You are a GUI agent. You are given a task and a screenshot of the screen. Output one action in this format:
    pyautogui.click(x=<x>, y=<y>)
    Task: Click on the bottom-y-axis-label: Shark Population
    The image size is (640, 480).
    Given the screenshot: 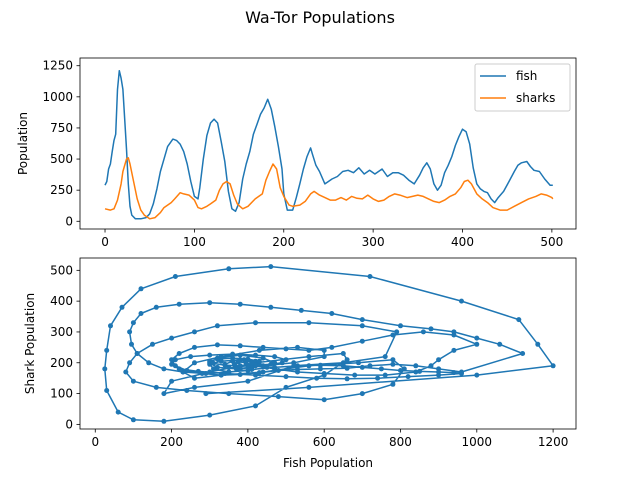 What is the action you would take?
    pyautogui.click(x=30, y=343)
    